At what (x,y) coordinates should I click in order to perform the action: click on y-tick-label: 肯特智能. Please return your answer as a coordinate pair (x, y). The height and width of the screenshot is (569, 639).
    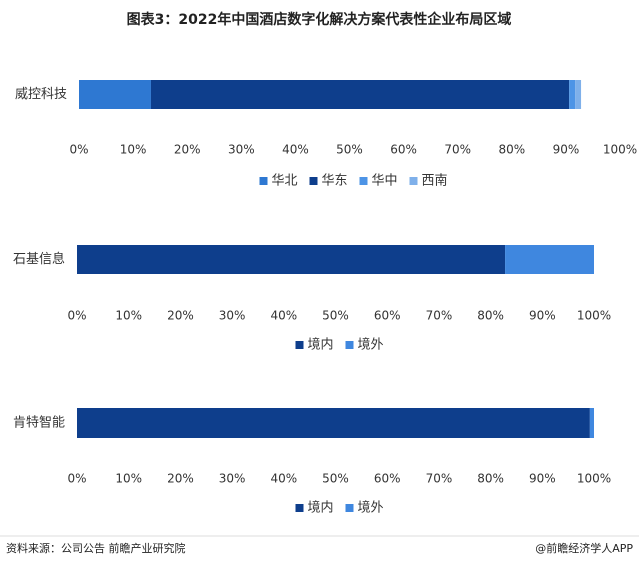
    Looking at the image, I should click on (39, 423).